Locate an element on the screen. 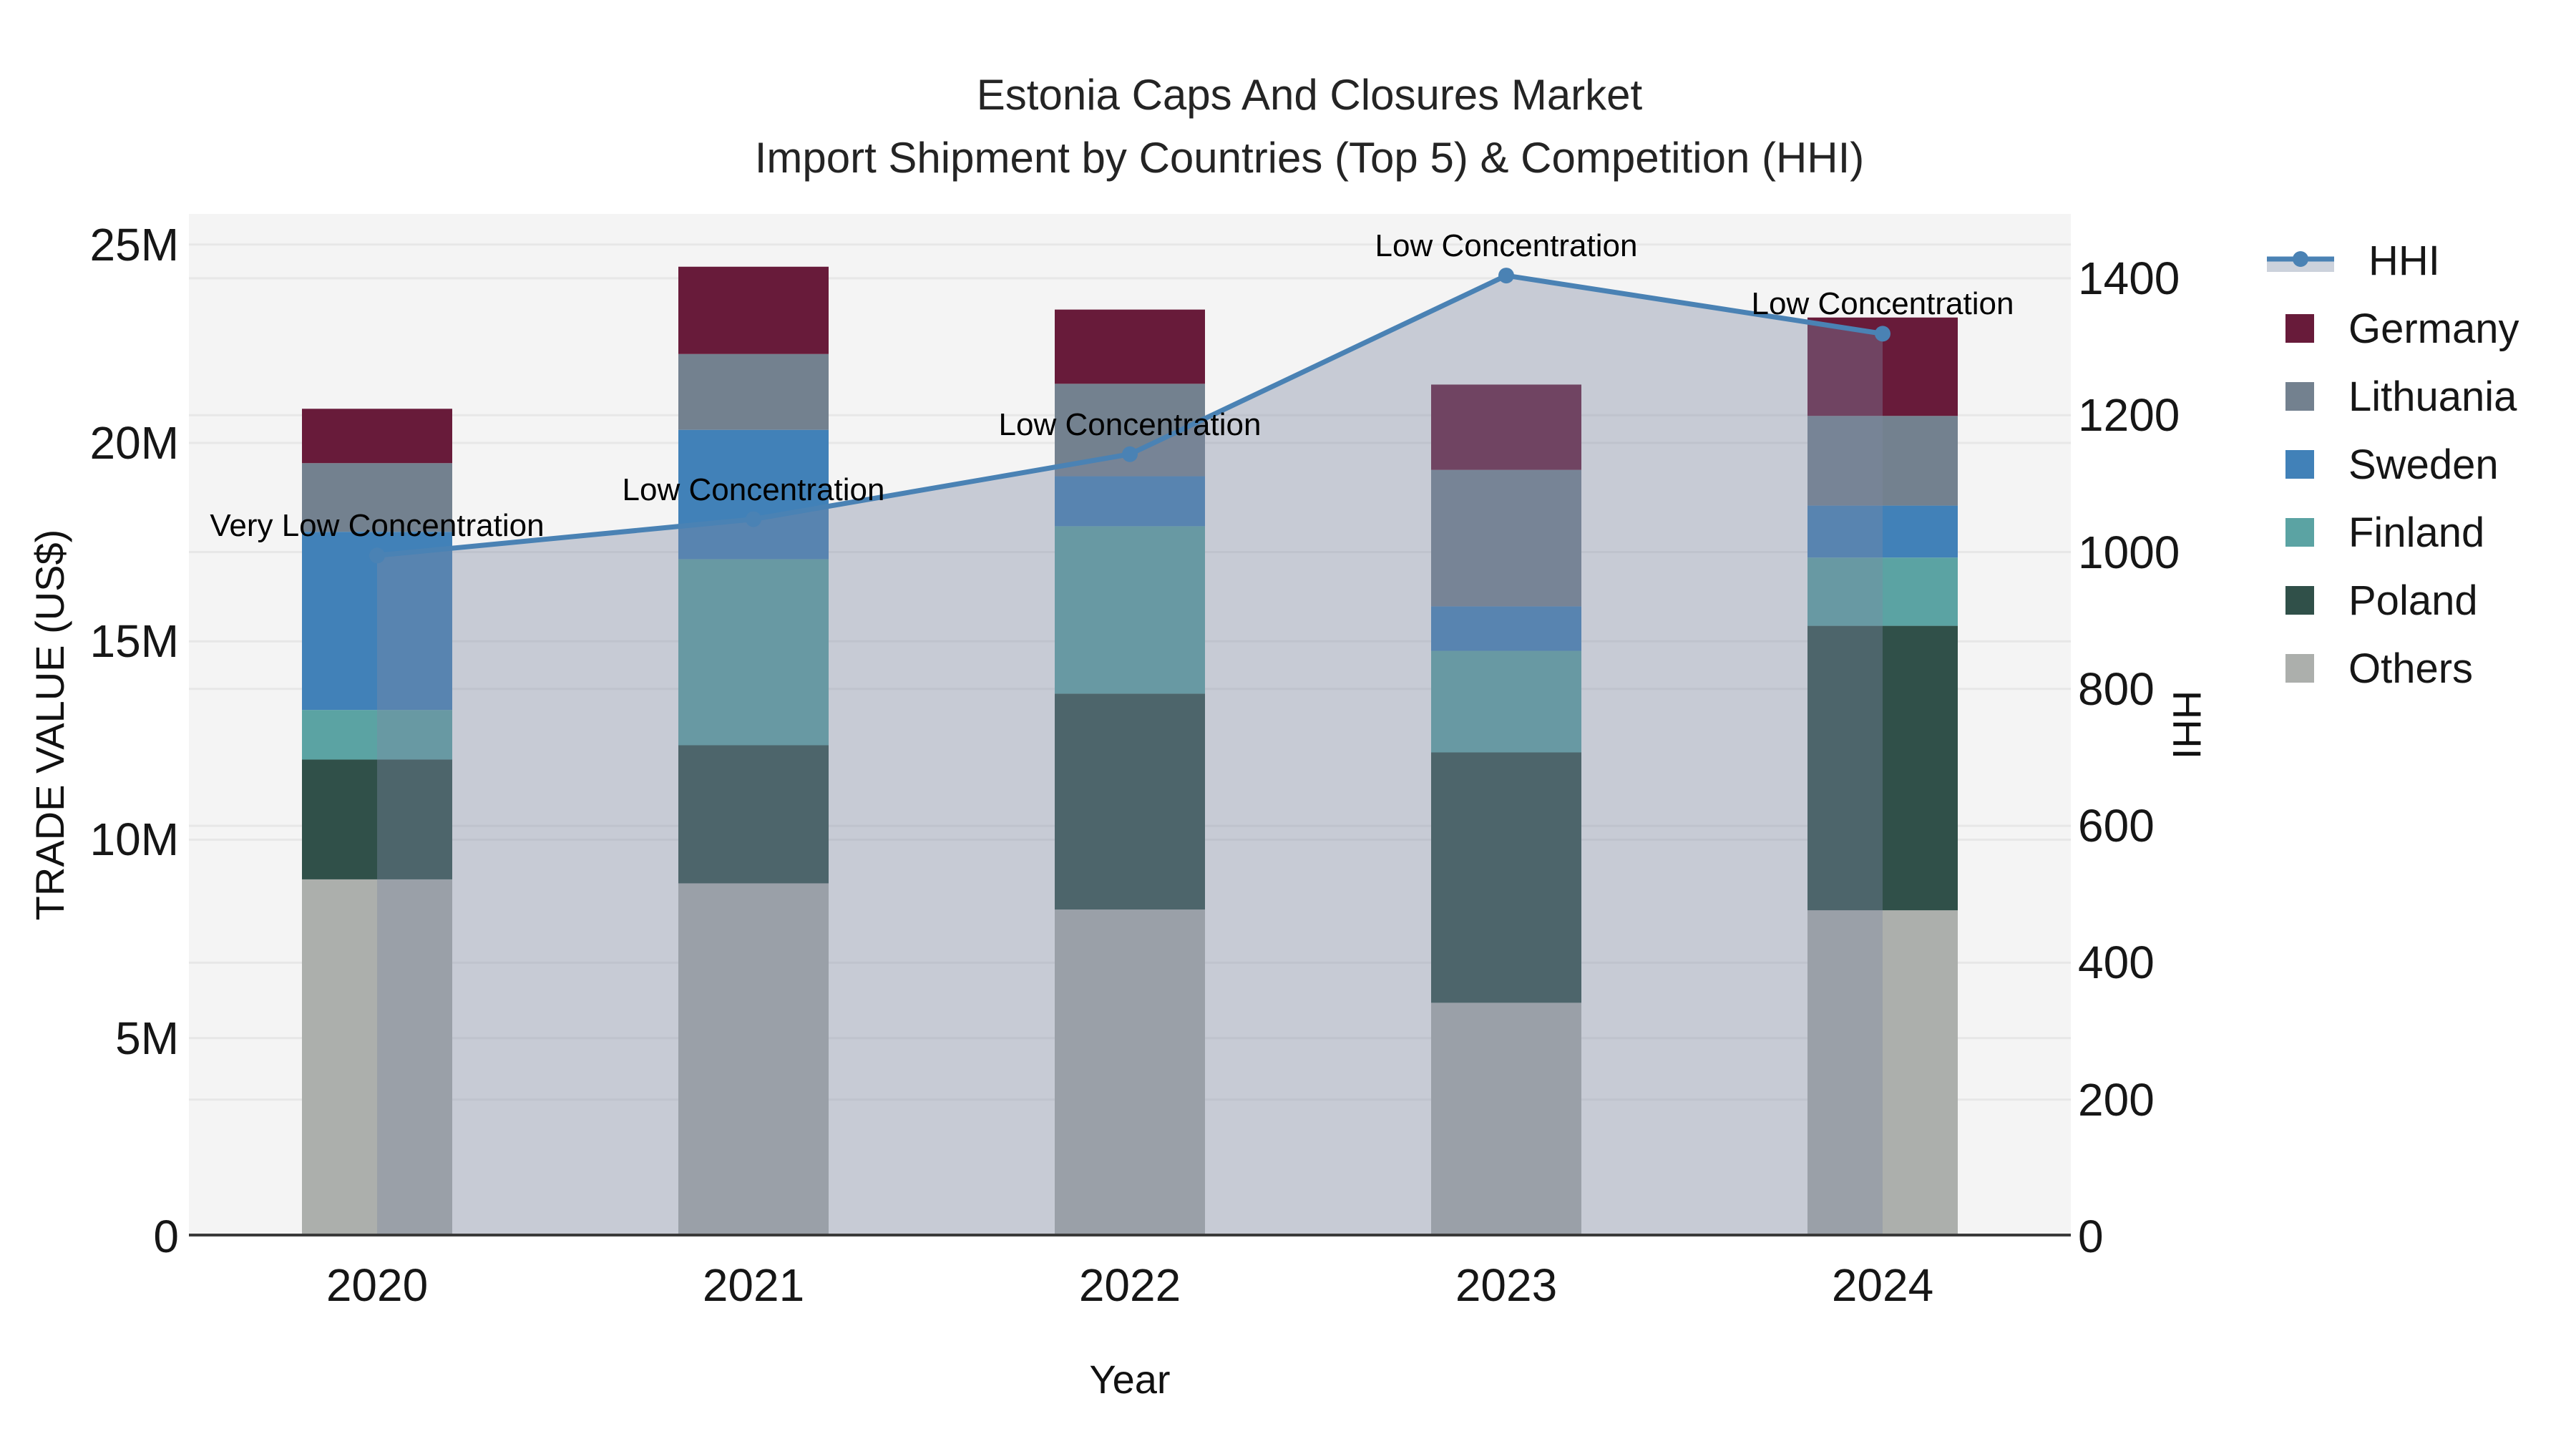 This screenshot has height=1449, width=2576. bar-segment-germany-2021 is located at coordinates (753, 310).